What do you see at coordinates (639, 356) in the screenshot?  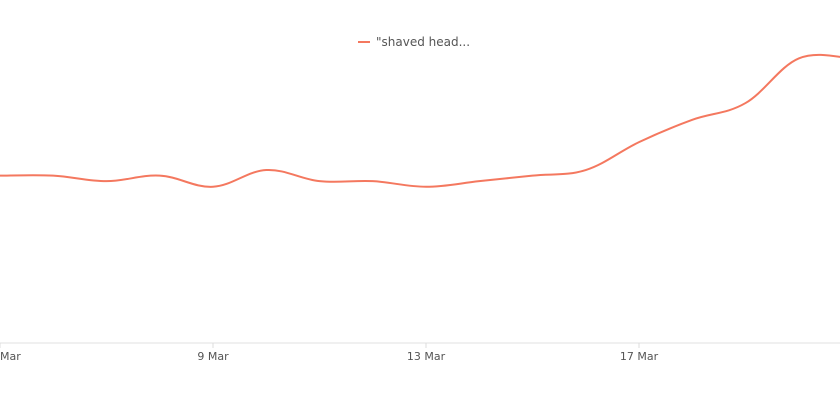 I see `x-tick-label: 17 Mar` at bounding box center [639, 356].